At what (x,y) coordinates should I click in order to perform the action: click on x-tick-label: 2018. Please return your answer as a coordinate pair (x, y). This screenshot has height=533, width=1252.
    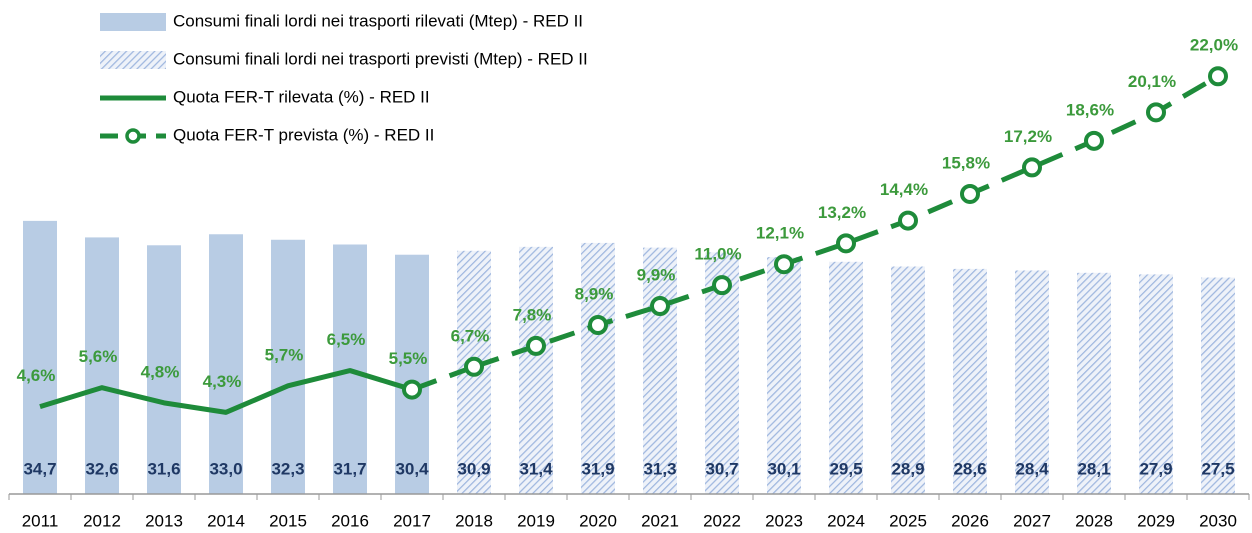
    Looking at the image, I should click on (474, 520).